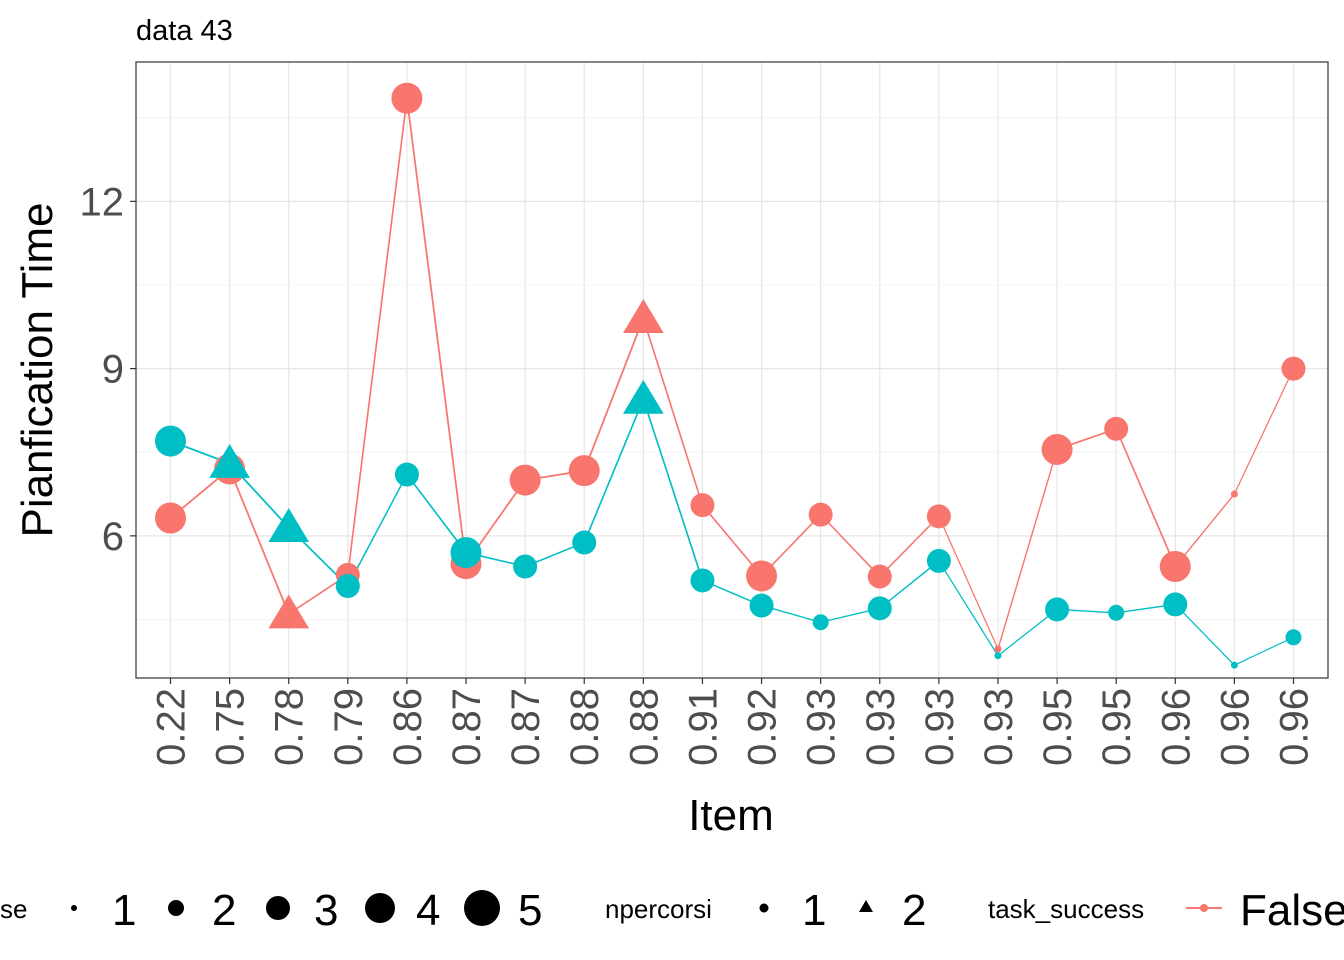 This screenshot has height=960, width=1344. I want to click on legend-npercorsi-title: npercorsi, so click(658, 909).